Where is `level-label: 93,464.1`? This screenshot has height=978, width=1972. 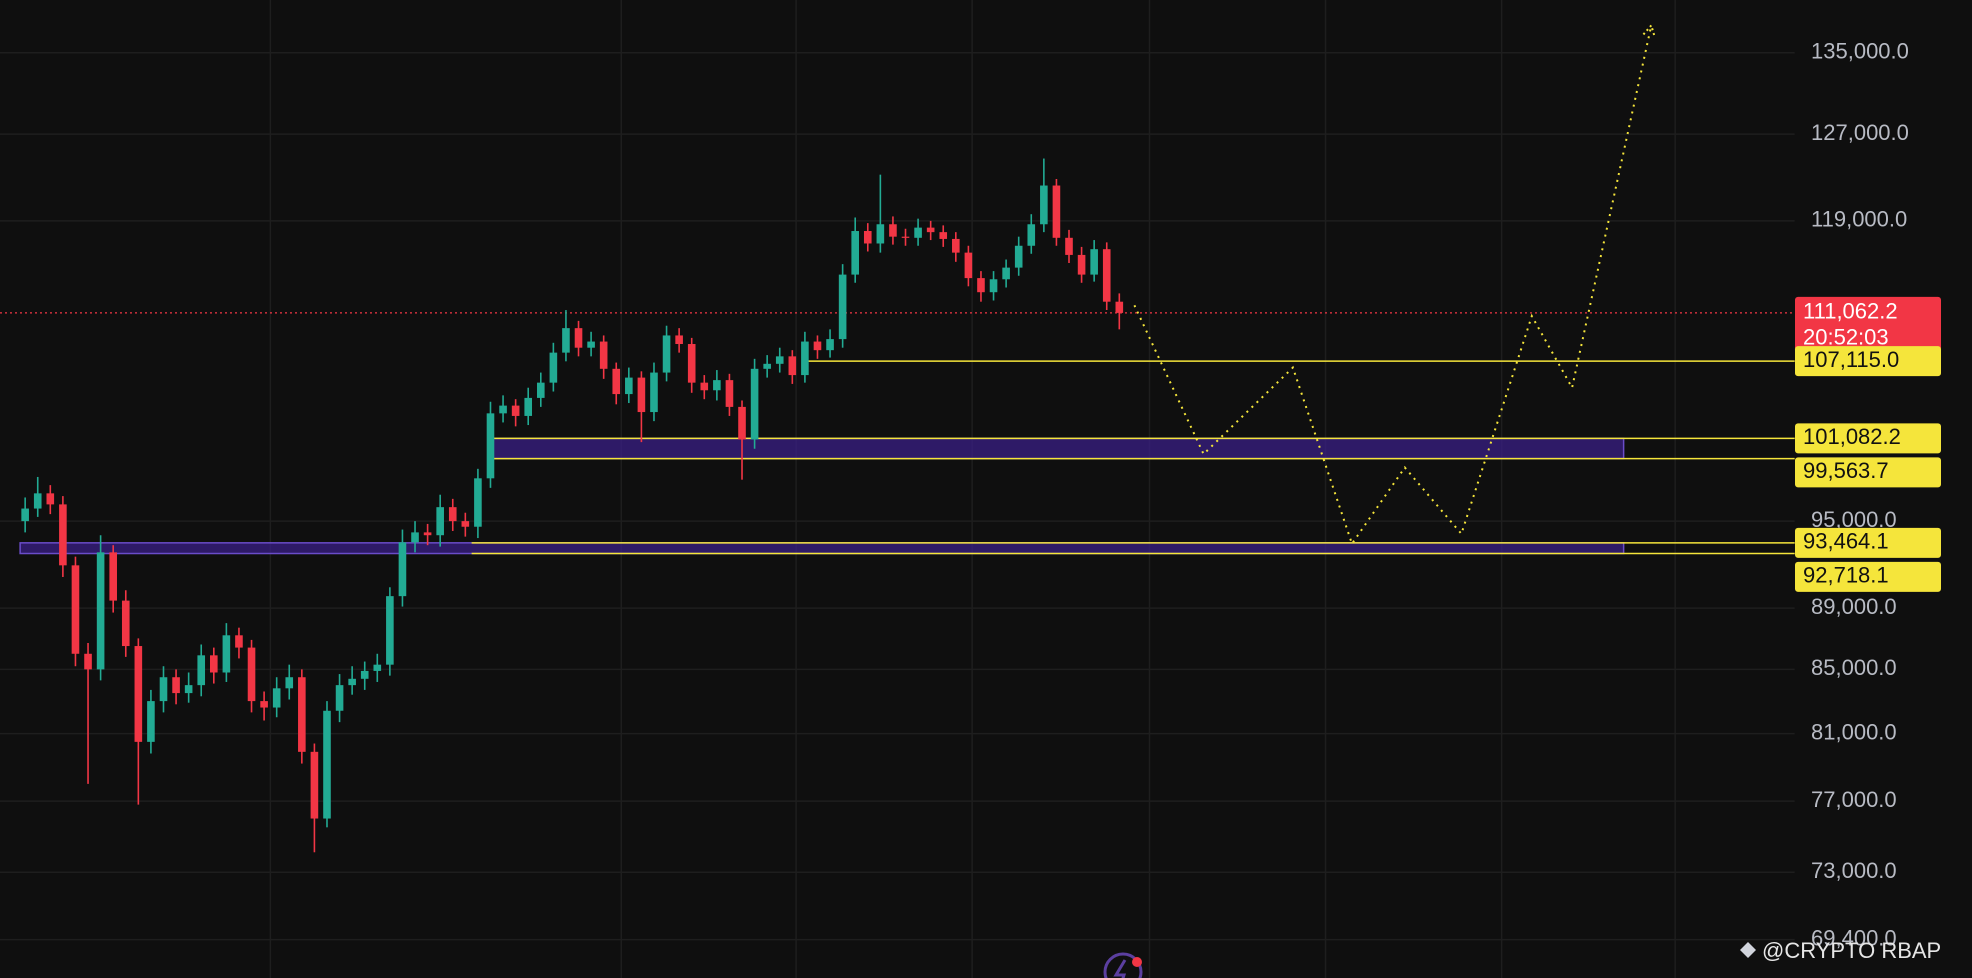 level-label: 93,464.1 is located at coordinates (1846, 541).